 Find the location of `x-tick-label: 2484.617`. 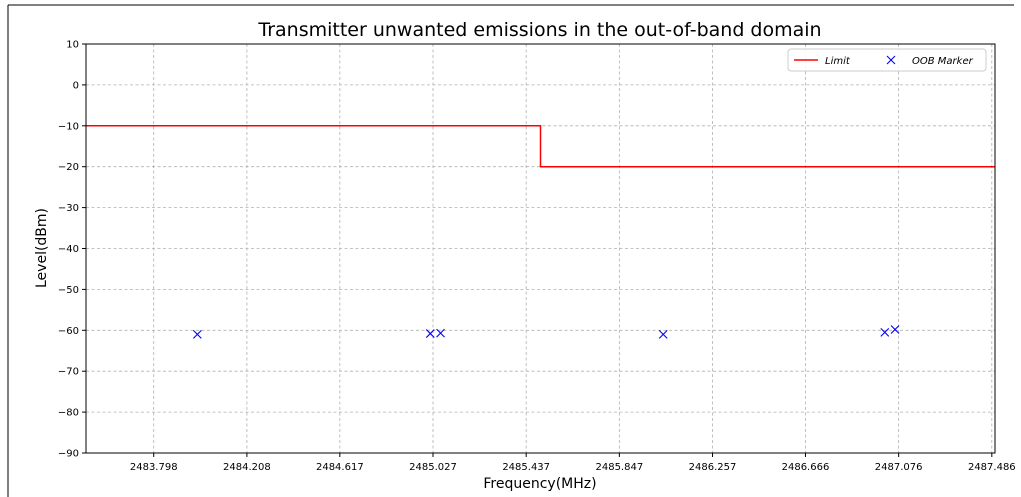

x-tick-label: 2484.617 is located at coordinates (340, 467).